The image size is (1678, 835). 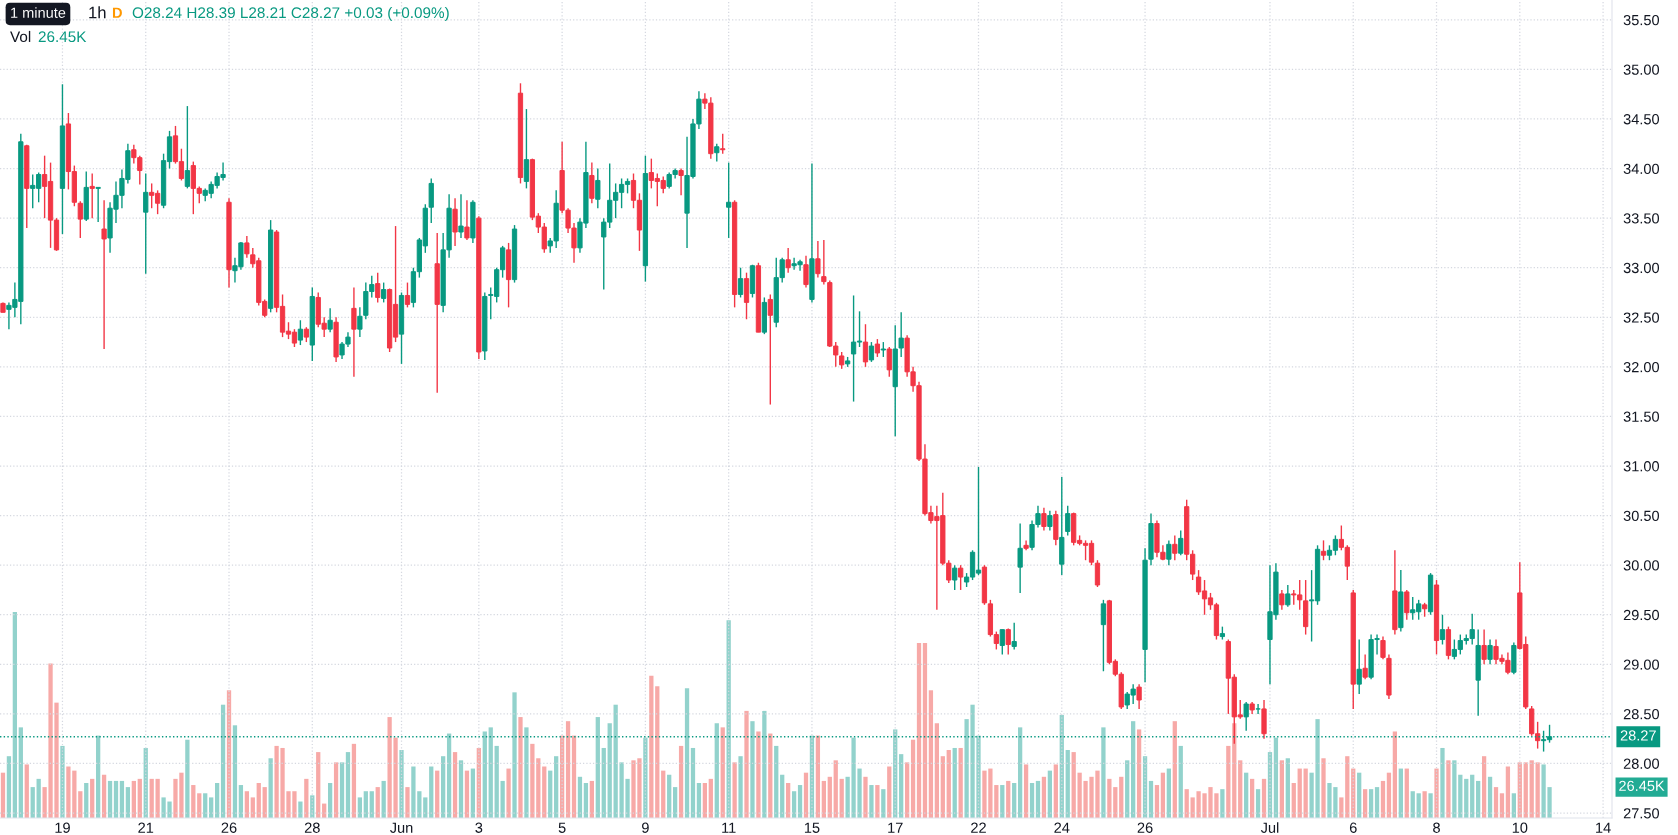 What do you see at coordinates (1436, 827) in the screenshot?
I see `x-tick-label: 8` at bounding box center [1436, 827].